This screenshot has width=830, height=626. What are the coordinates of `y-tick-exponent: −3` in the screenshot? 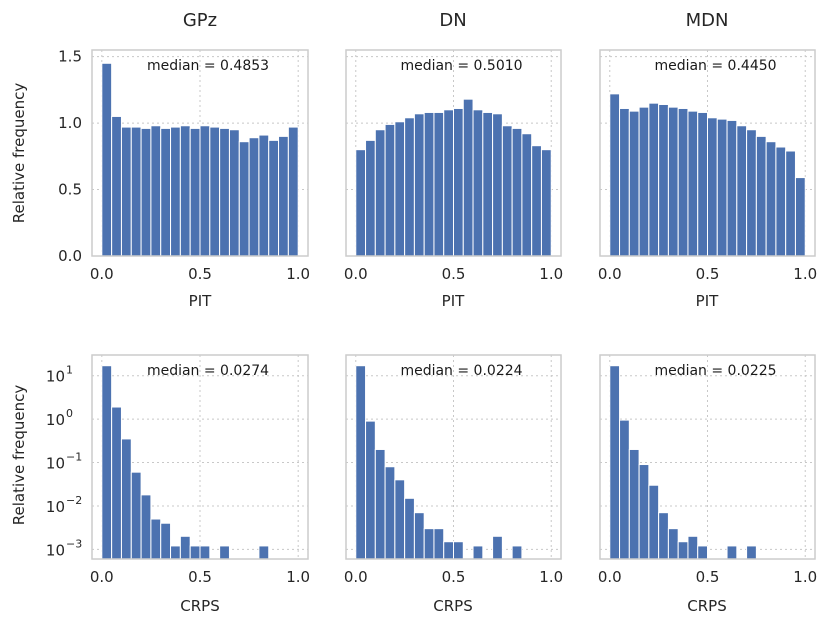 It's located at (74, 543).